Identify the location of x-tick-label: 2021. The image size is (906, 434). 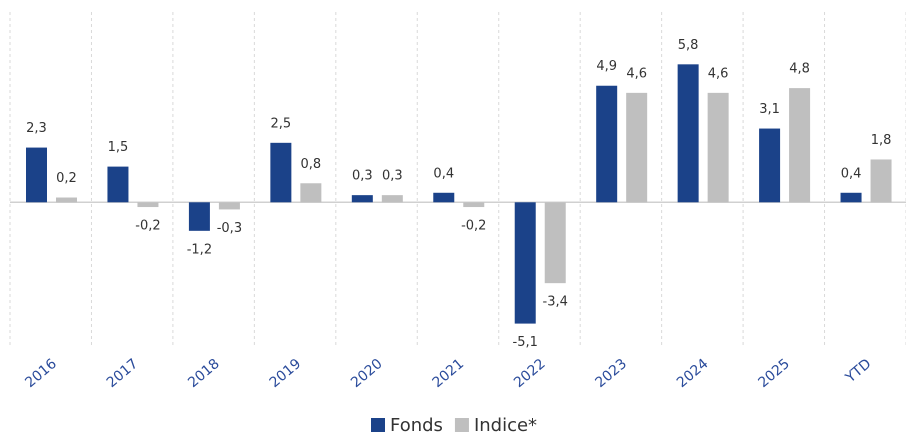
(449, 373).